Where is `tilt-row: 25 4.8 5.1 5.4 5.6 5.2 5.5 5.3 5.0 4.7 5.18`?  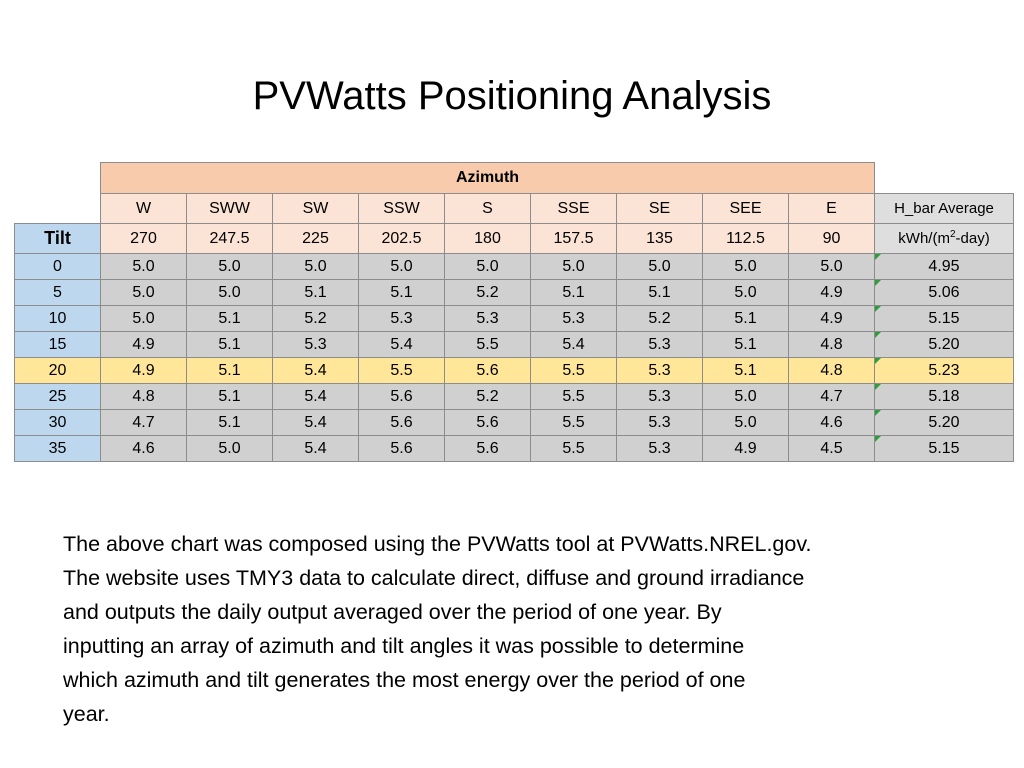 tilt-row: 25 4.8 5.1 5.4 5.6 5.2 5.5 5.3 5.0 4.7 5.18 is located at coordinates (514, 396).